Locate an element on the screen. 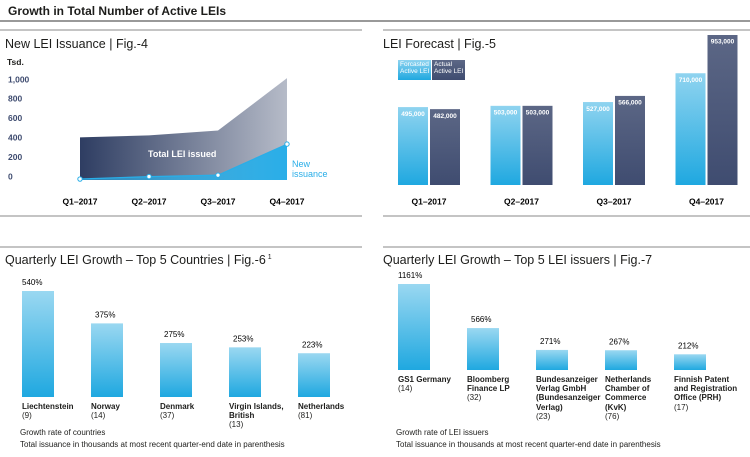 This screenshot has width=750, height=457. category-sublabel: (9) is located at coordinates (27, 416).